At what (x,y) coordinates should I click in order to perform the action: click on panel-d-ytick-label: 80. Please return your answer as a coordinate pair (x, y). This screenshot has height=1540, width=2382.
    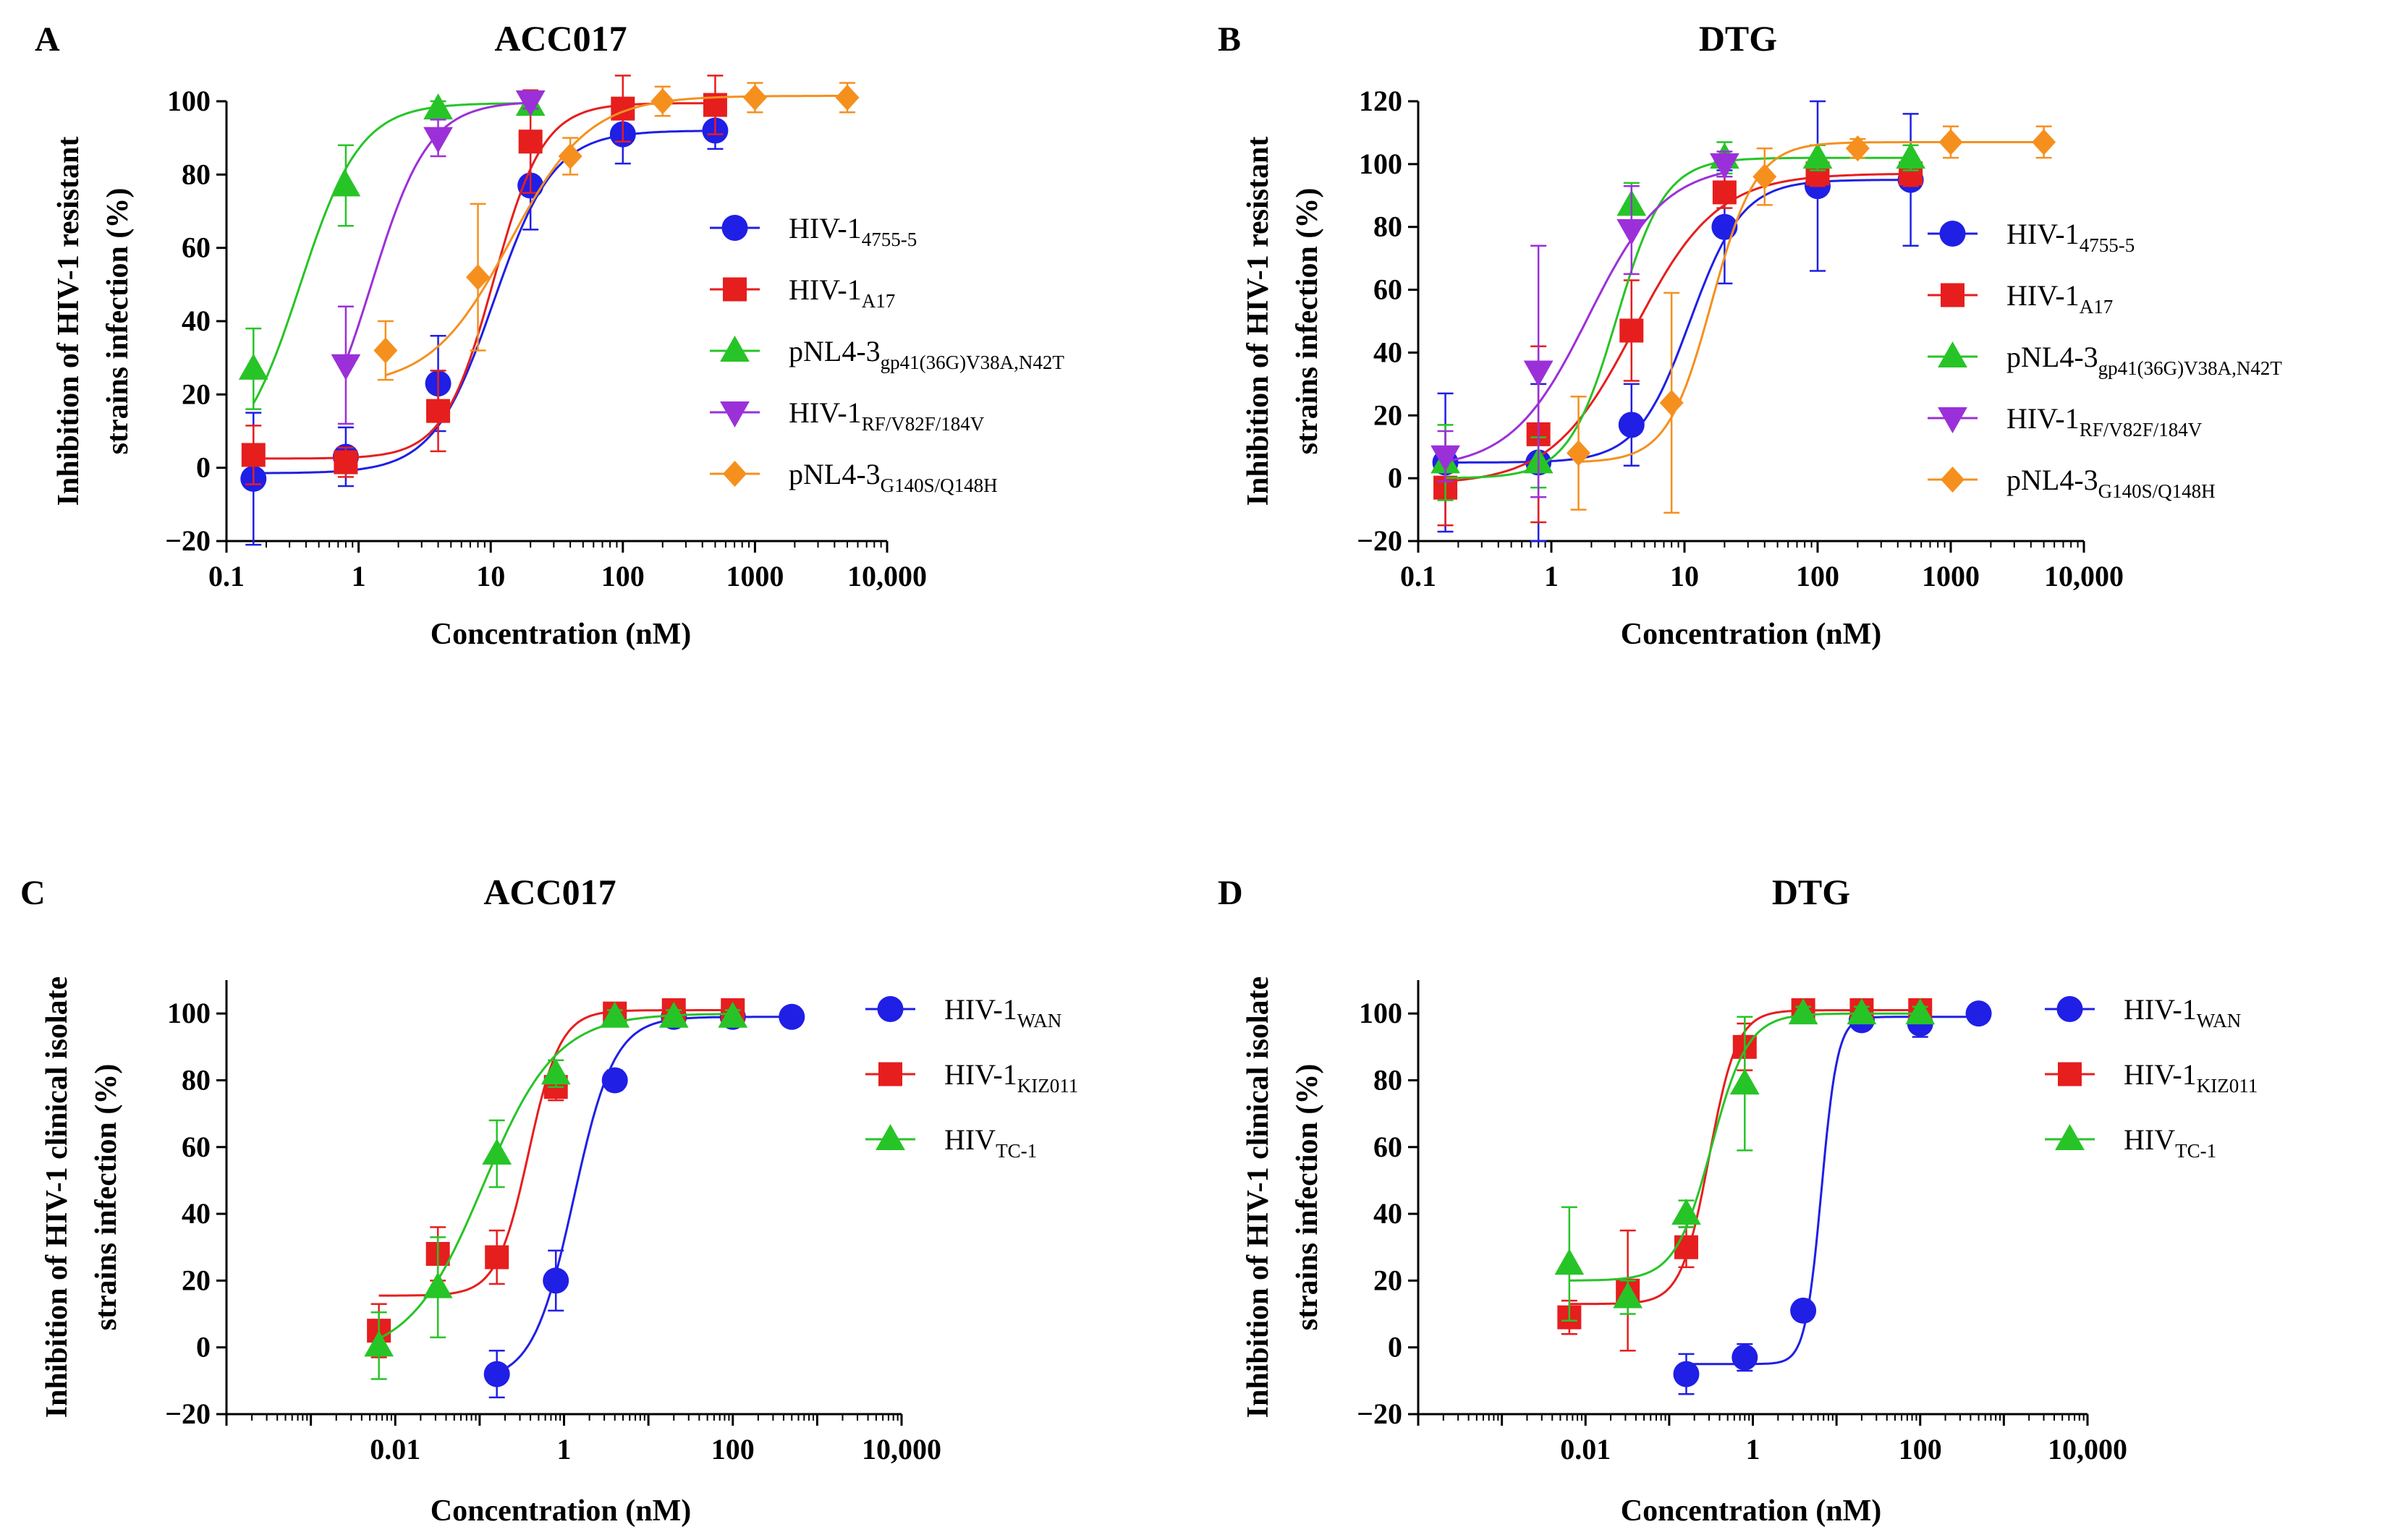
    Looking at the image, I should click on (1387, 1079).